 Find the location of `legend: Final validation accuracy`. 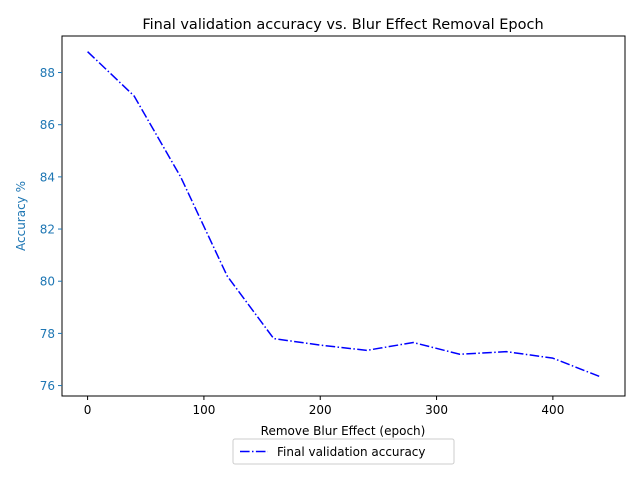

legend: Final validation accuracy is located at coordinates (343, 451).